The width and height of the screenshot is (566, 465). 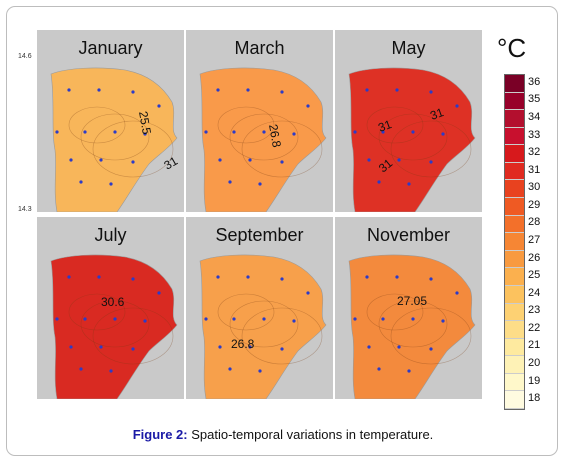 What do you see at coordinates (243, 344) in the screenshot?
I see `isoline-value-label: 26.8` at bounding box center [243, 344].